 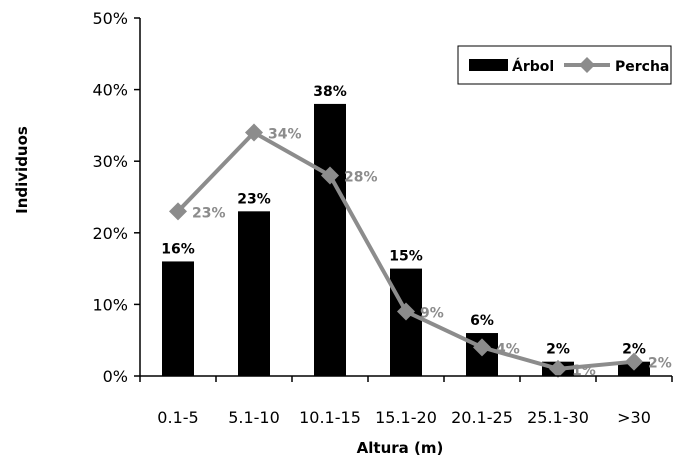 I want to click on x-tick-label: >30, so click(x=634, y=417).